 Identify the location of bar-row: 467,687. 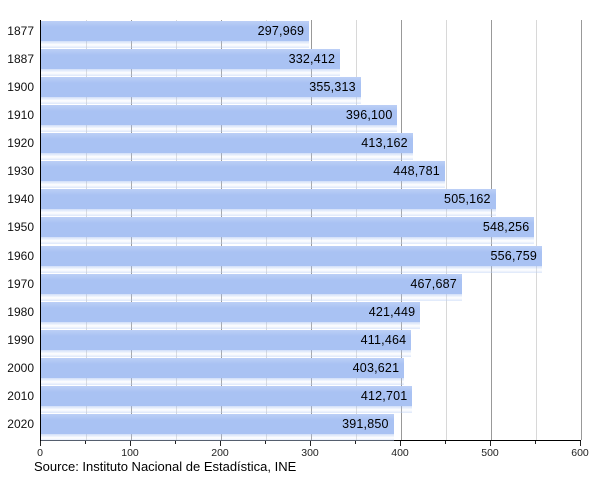
(311, 288).